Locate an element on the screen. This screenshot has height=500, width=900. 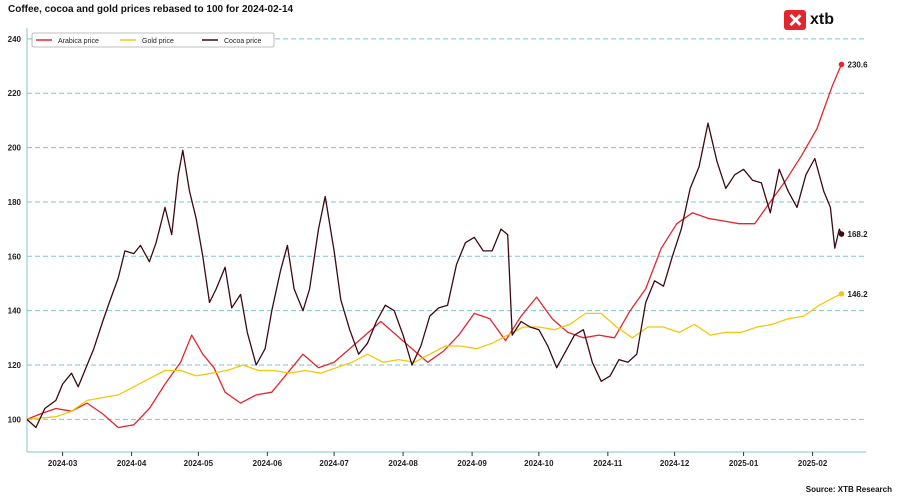
legend: Arabica price Gold price Cocoa price is located at coordinates (153, 40).